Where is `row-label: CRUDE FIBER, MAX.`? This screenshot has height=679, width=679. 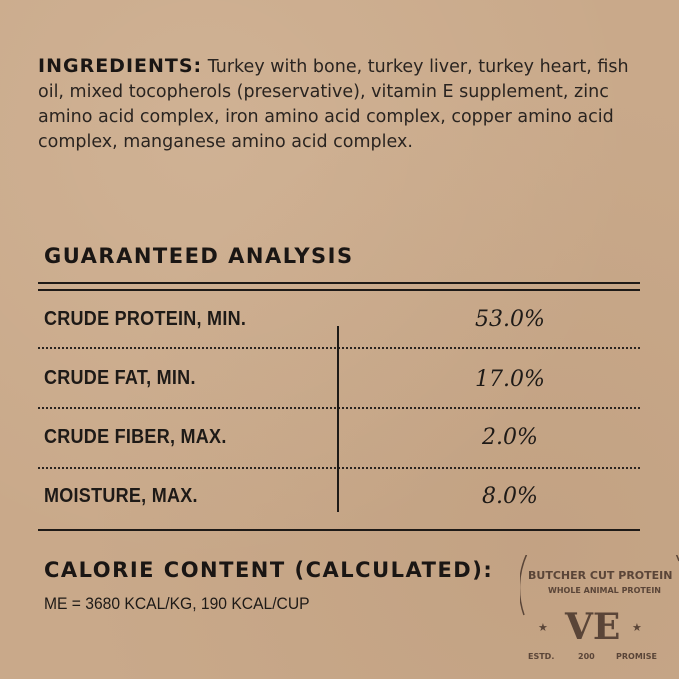
row-label: CRUDE FIBER, MAX. is located at coordinates (135, 437).